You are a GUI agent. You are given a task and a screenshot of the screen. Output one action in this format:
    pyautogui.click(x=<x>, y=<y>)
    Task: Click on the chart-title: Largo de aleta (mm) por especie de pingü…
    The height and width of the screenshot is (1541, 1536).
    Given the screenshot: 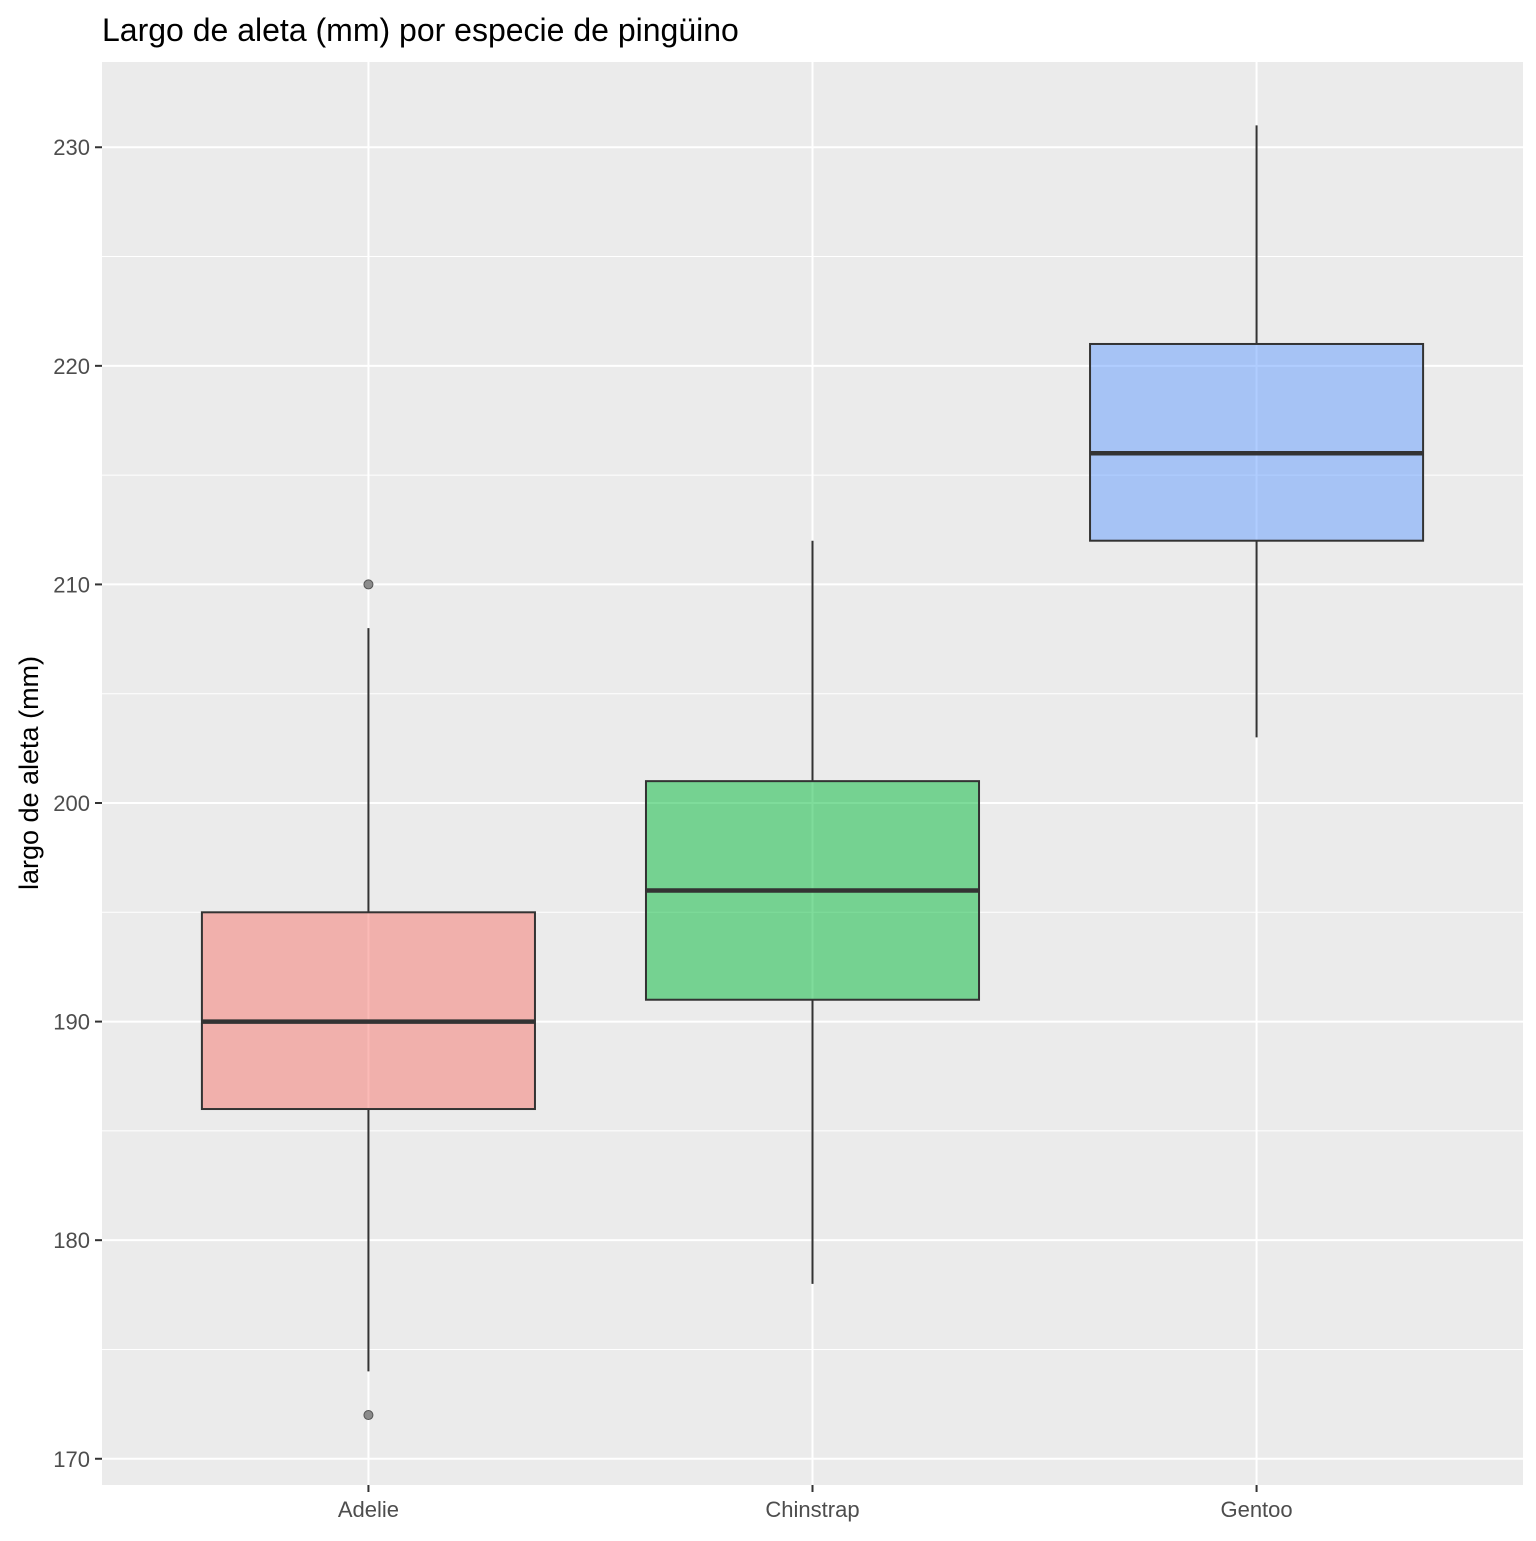 What is the action you would take?
    pyautogui.click(x=420, y=30)
    